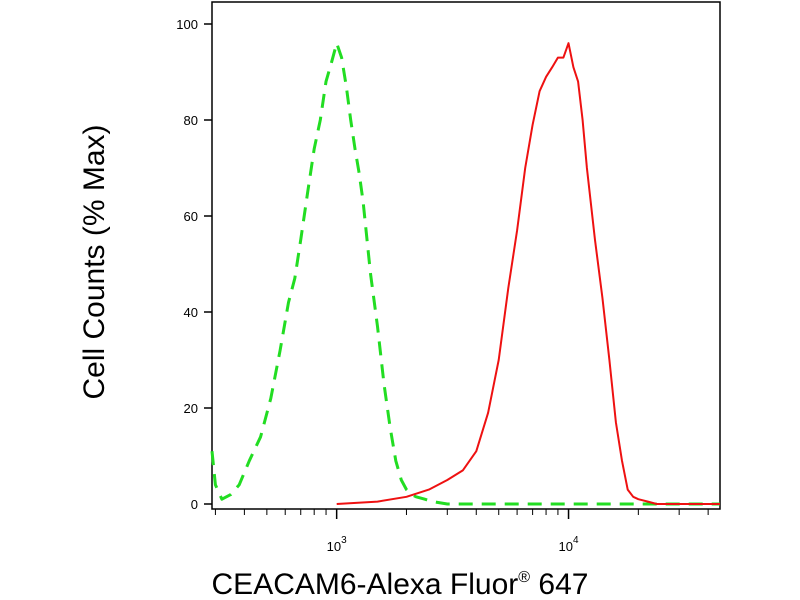 Image resolution: width=800 pixels, height=600 pixels. I want to click on y-axis-ticks: 0 20 40 60 80 100, so click(194, 264).